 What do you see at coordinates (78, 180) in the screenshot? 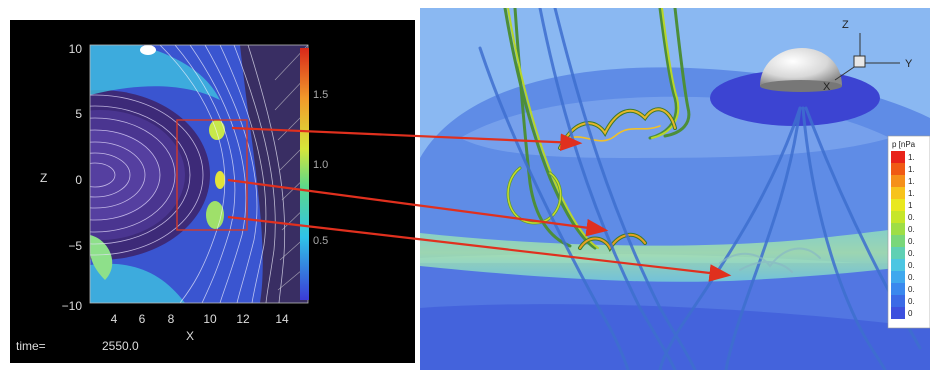
I see `y-tick-label: 0` at bounding box center [78, 180].